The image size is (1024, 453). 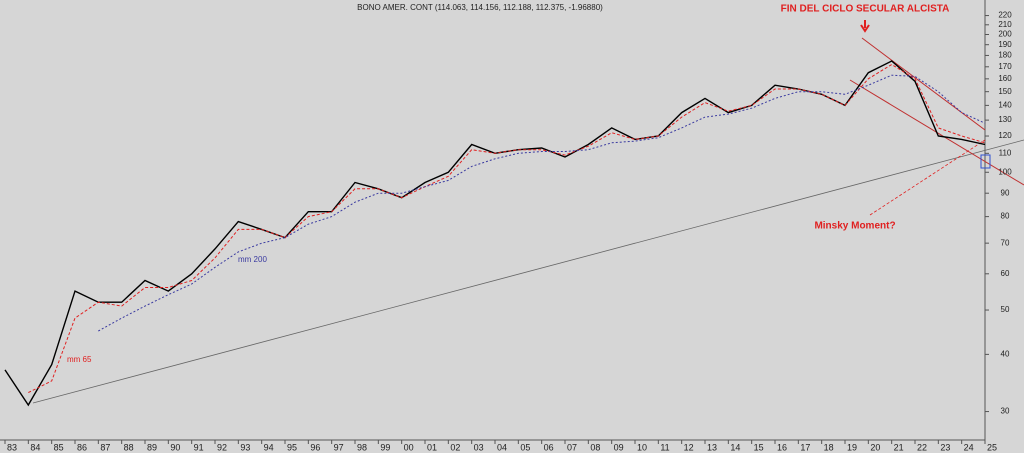 What do you see at coordinates (199, 447) in the screenshot?
I see `x-tick-label: 91` at bounding box center [199, 447].